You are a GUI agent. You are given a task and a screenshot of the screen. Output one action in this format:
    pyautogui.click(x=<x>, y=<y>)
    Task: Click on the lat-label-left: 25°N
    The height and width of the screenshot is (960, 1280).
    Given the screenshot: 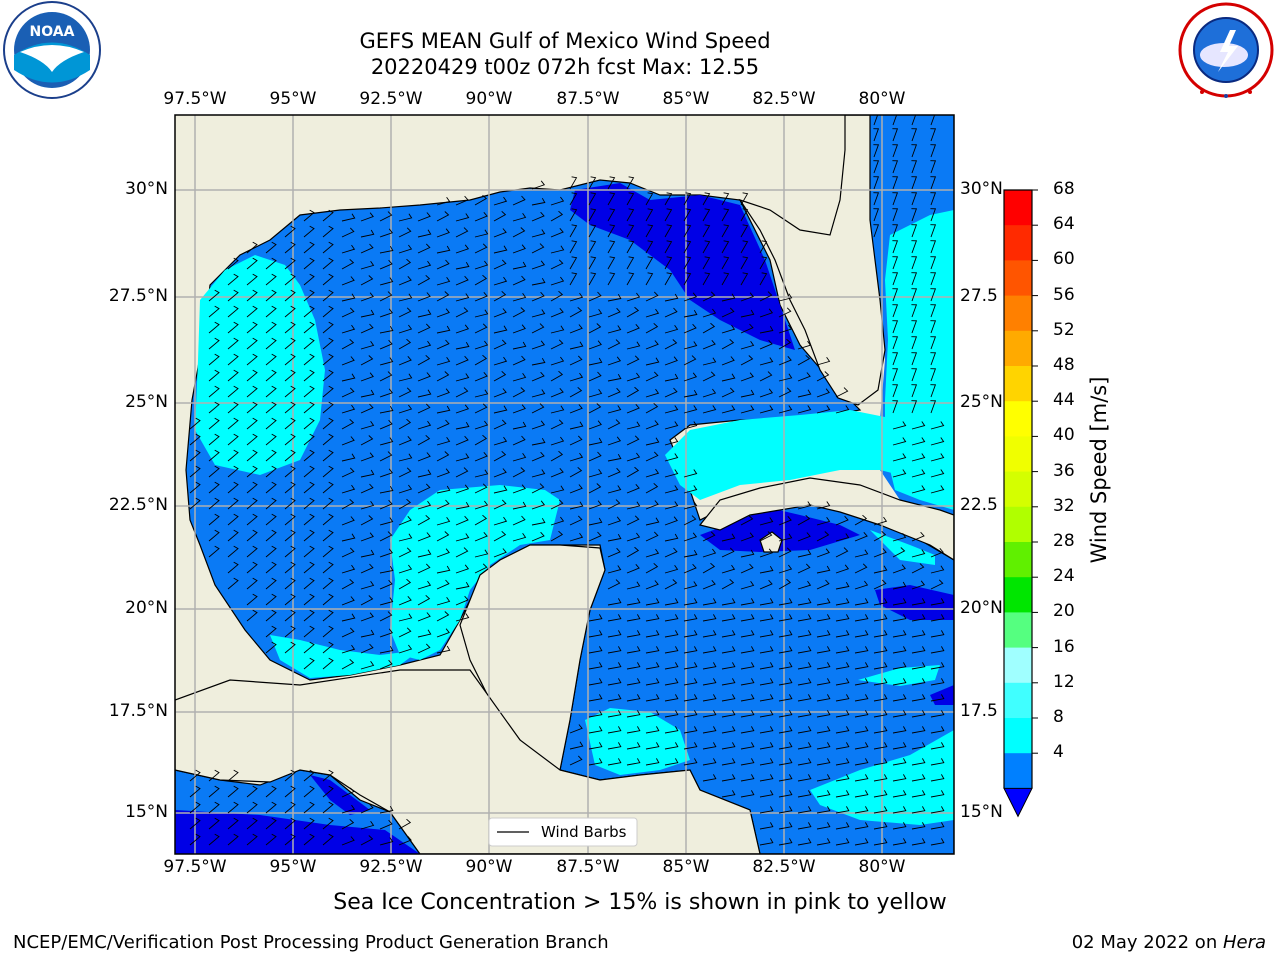 What is the action you would take?
    pyautogui.click(x=146, y=402)
    